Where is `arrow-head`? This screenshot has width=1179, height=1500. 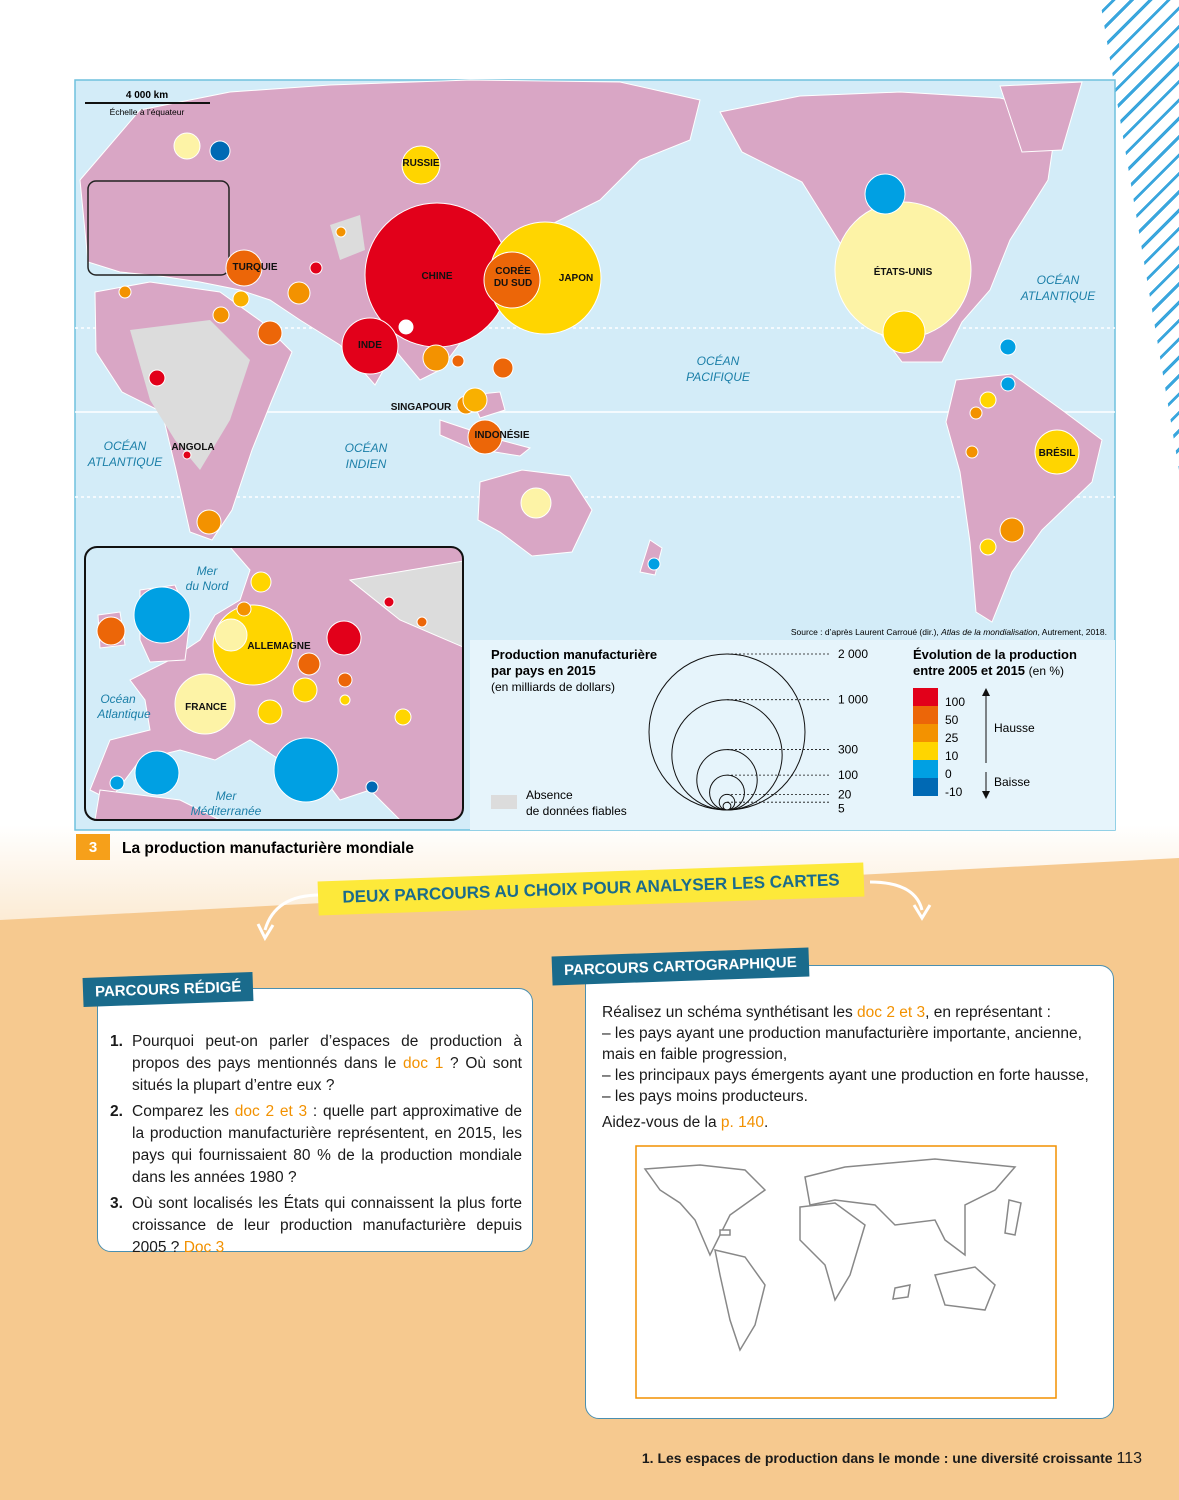 arrow-head is located at coordinates (986, 795).